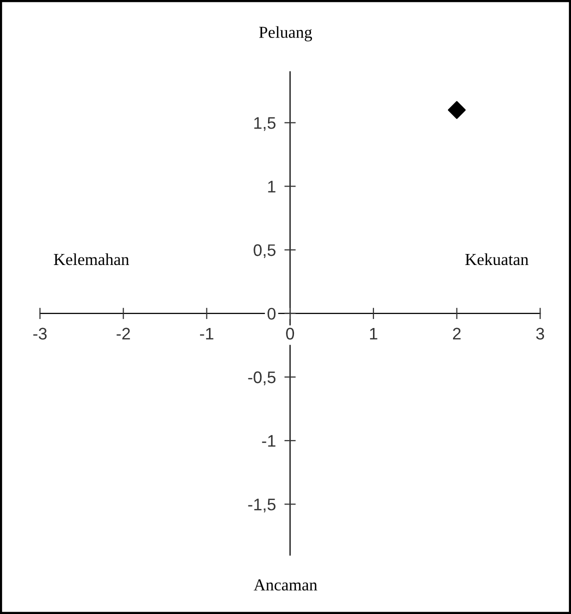 Image resolution: width=571 pixels, height=614 pixels. Describe the element at coordinates (92, 259) in the screenshot. I see `annotation: Kelemahan` at that location.